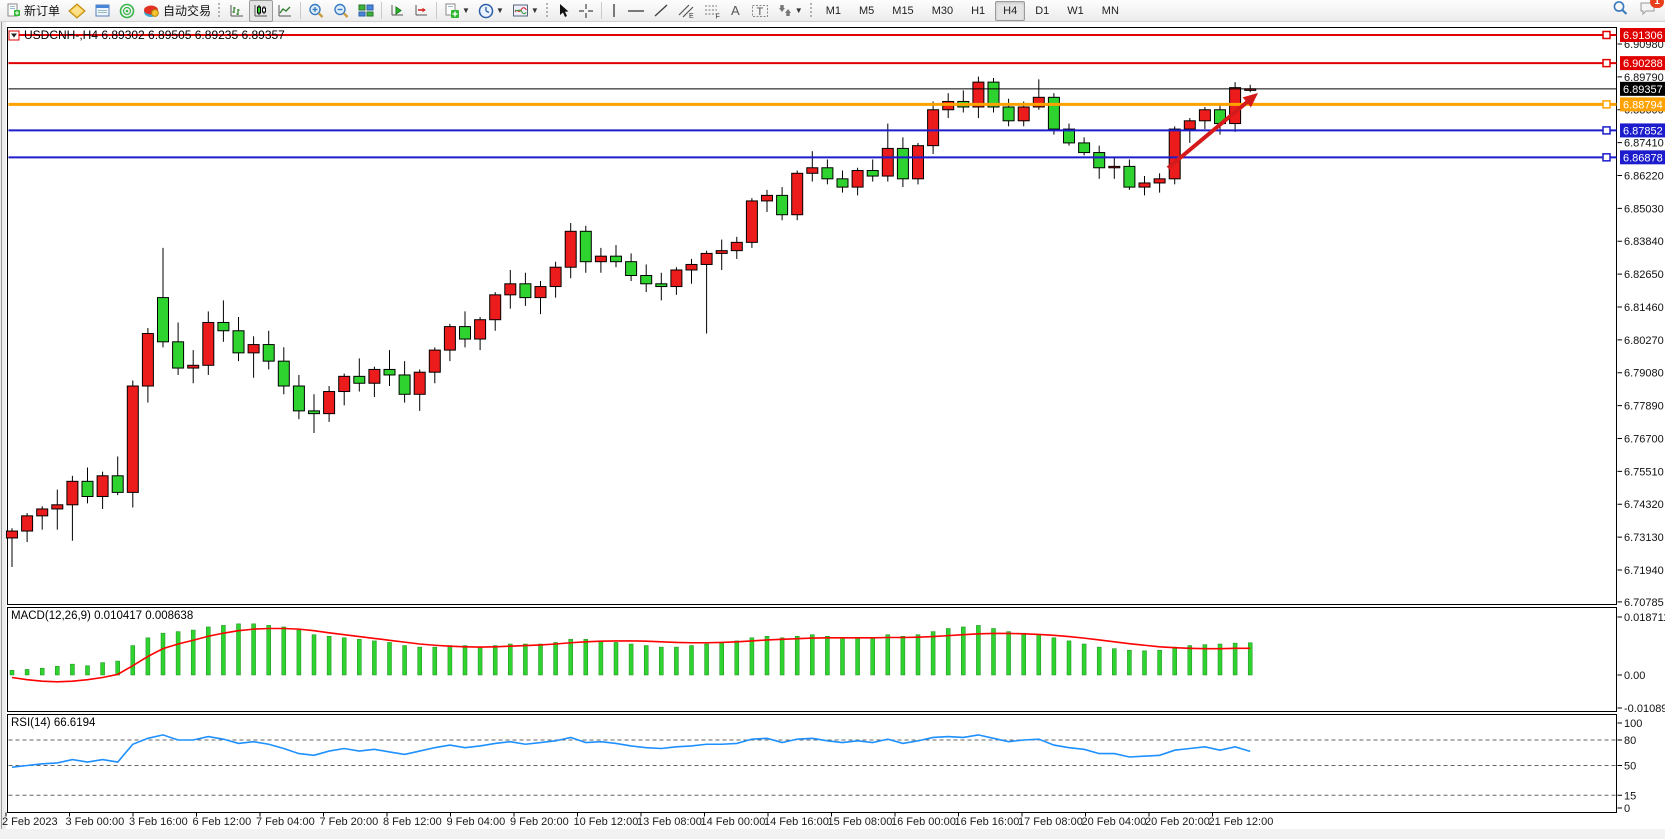 This screenshot has height=839, width=1665. Describe the element at coordinates (77, 11) in the screenshot. I see `marketwatch-button` at that location.